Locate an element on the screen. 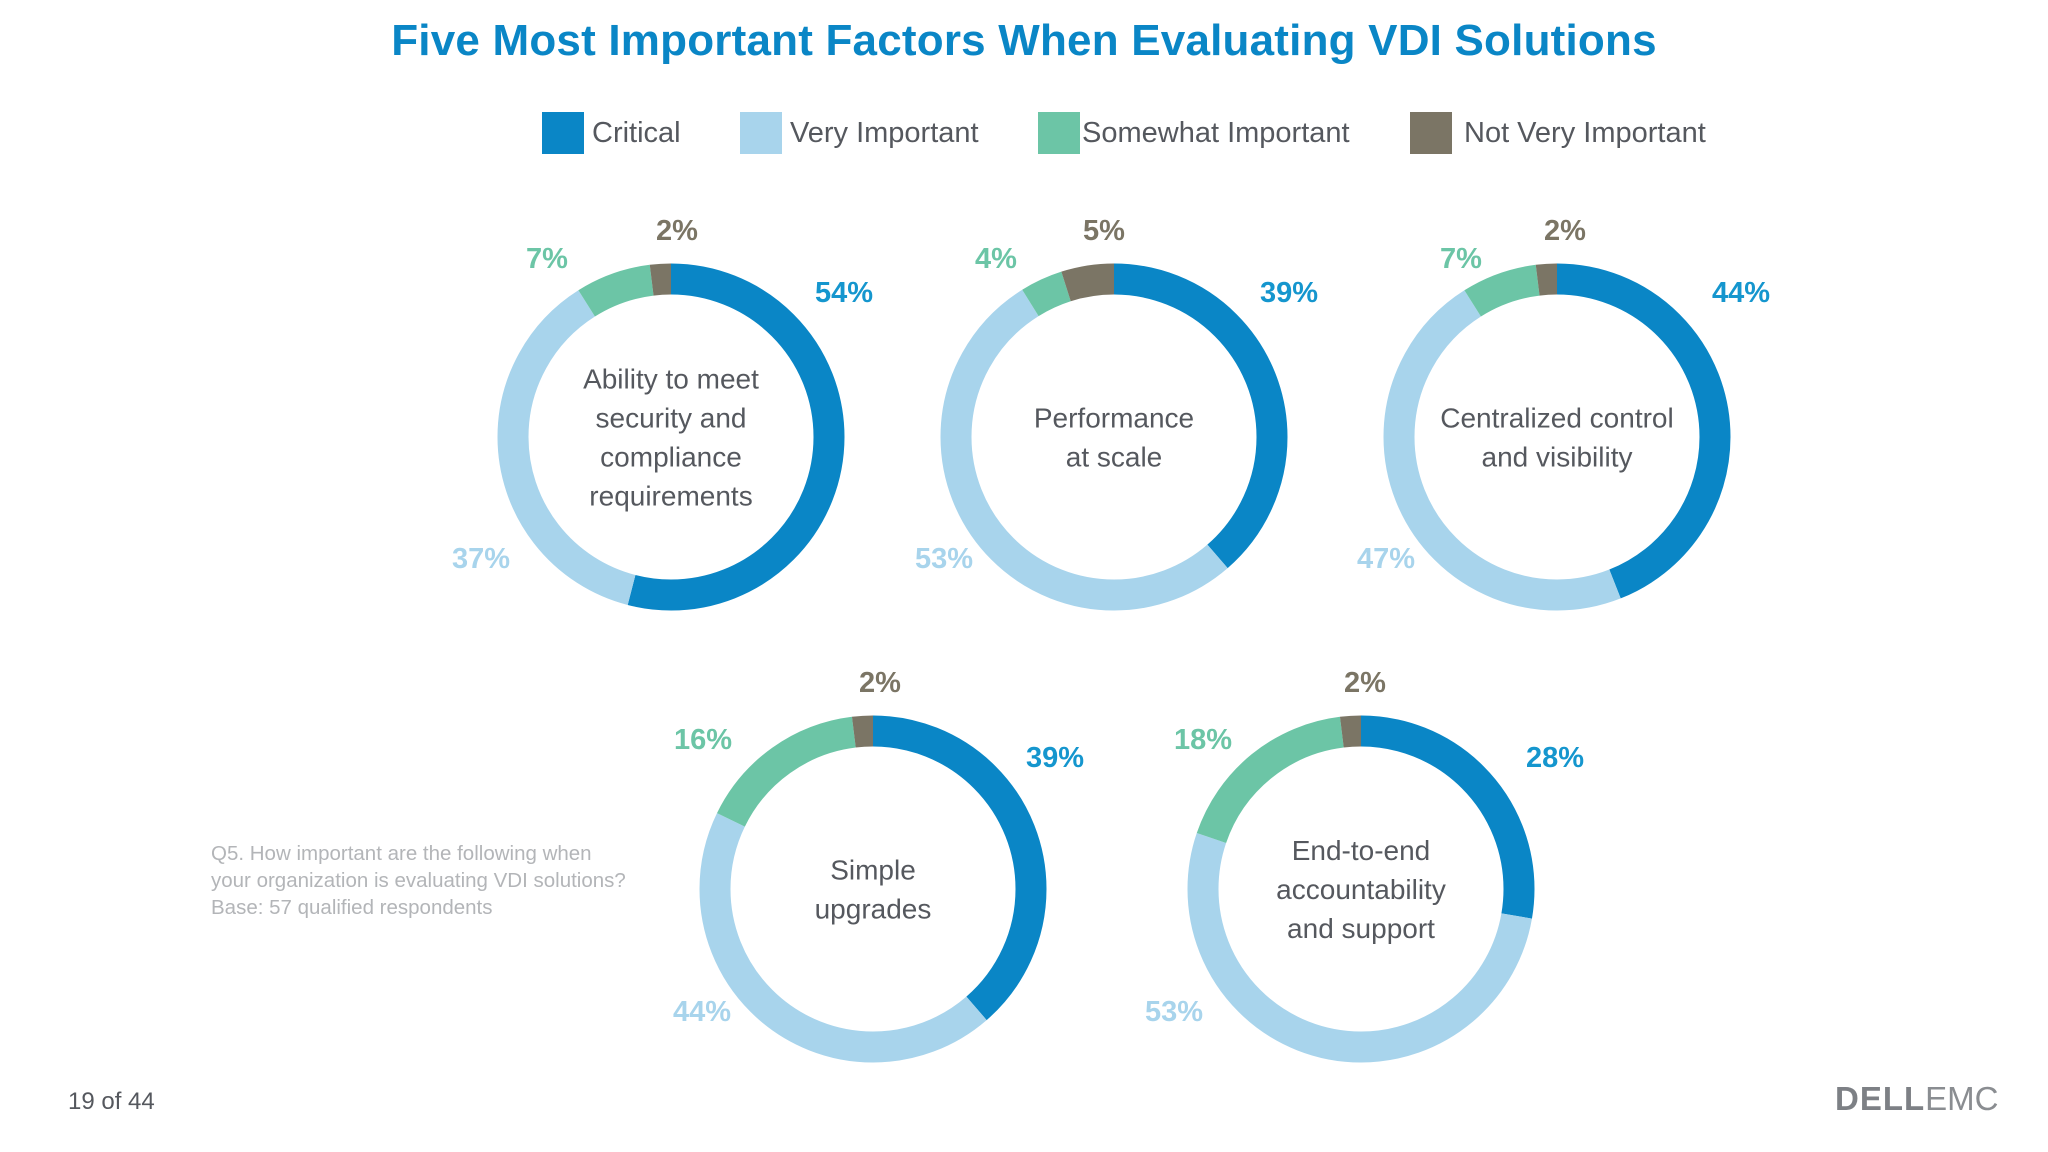 The image size is (2048, 1152). donut-4-label-very-important: 44% is located at coordinates (702, 1012).